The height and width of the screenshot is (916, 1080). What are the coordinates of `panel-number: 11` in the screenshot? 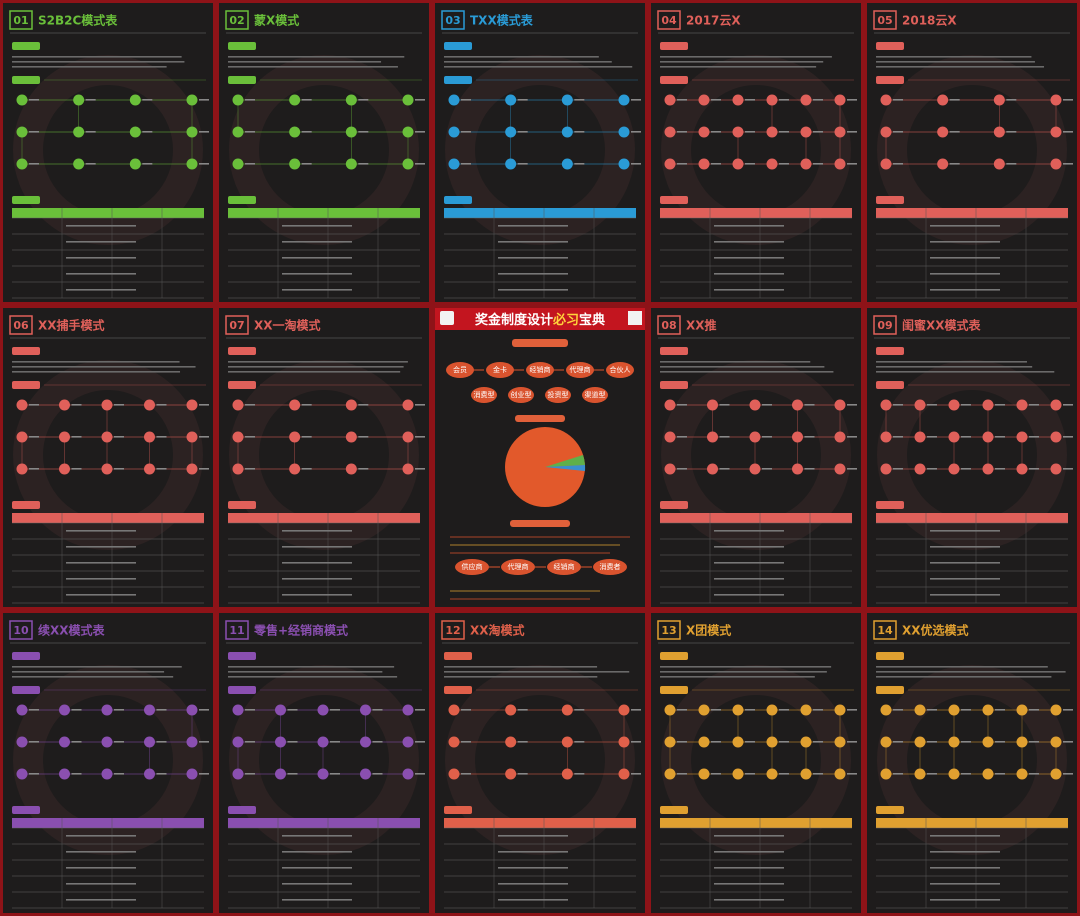 It's located at (236, 630).